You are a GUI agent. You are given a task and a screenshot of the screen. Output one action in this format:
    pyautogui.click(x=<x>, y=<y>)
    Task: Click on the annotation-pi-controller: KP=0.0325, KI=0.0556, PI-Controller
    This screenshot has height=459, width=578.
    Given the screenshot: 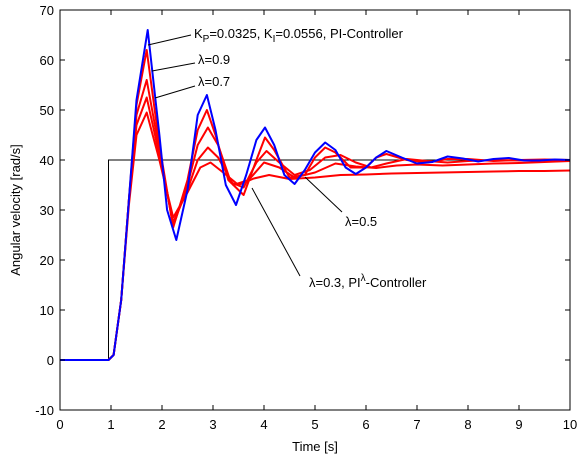 What is the action you would take?
    pyautogui.click(x=299, y=35)
    